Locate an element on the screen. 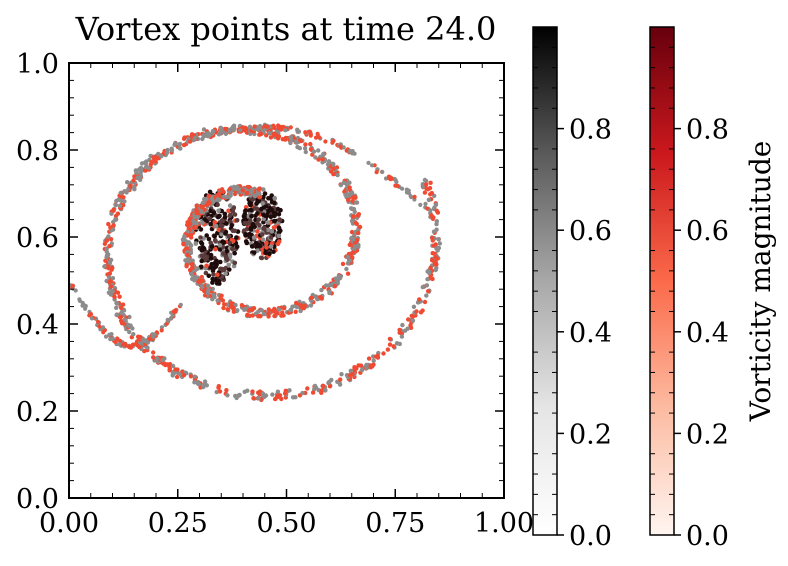 The image size is (788, 566). greyscale-colorbar: 0.0 0.2 0.4 0.6 0.8 is located at coordinates (572, 289).